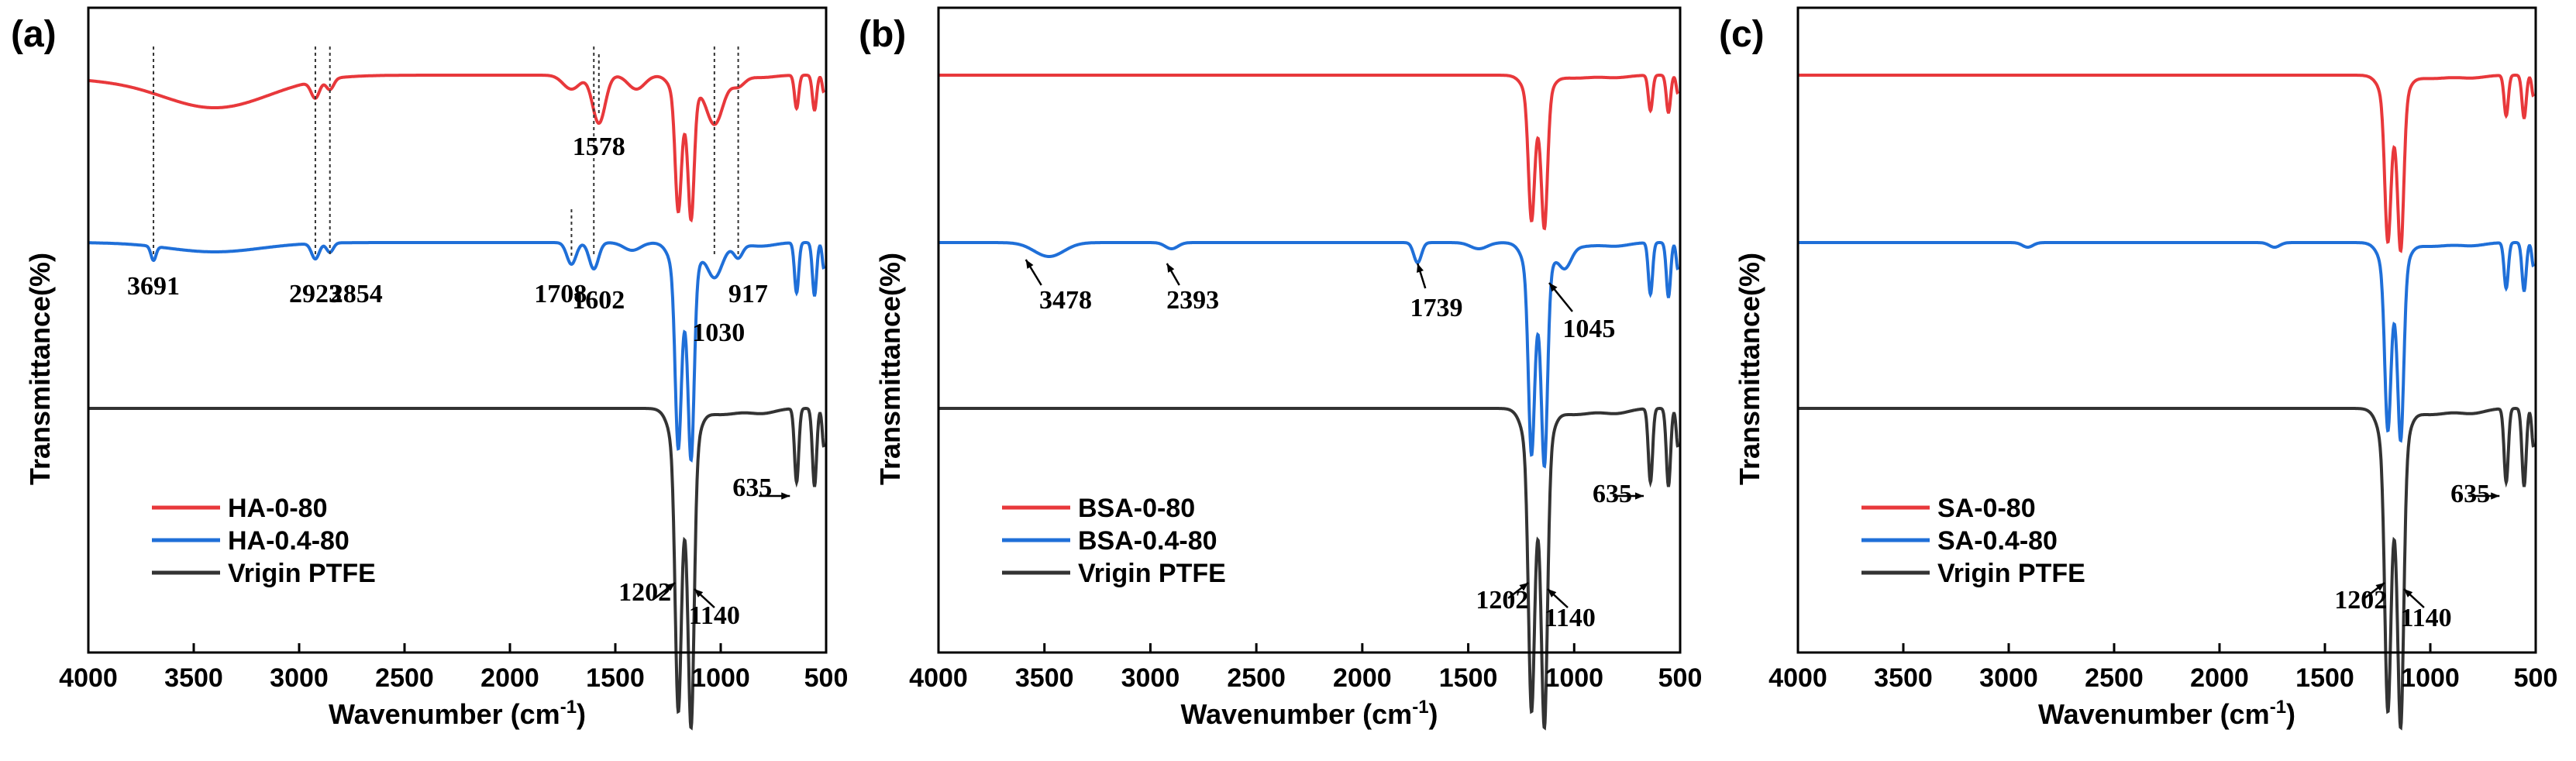 This screenshot has width=2576, height=761. Describe the element at coordinates (748, 294) in the screenshot. I see `peak-label: 917` at that location.